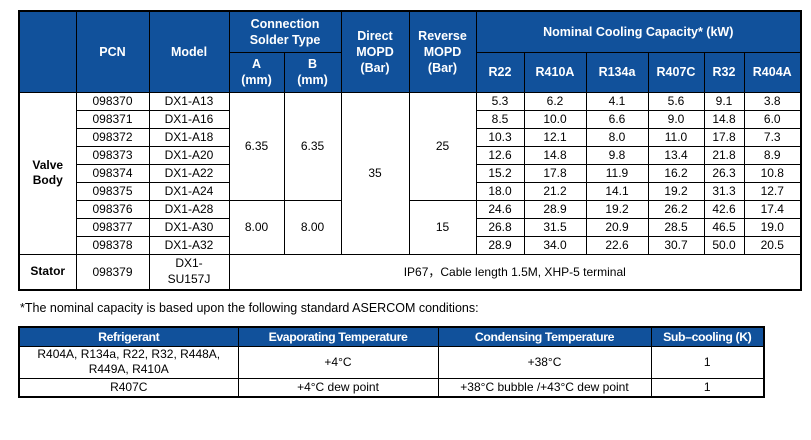  Describe the element at coordinates (707, 336) in the screenshot. I see `subcooling-header: Sub–cooling (K)` at that location.